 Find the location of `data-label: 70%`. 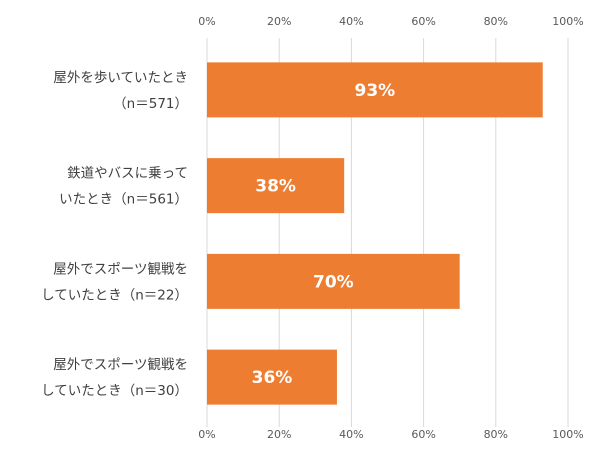

data-label: 70% is located at coordinates (333, 282).